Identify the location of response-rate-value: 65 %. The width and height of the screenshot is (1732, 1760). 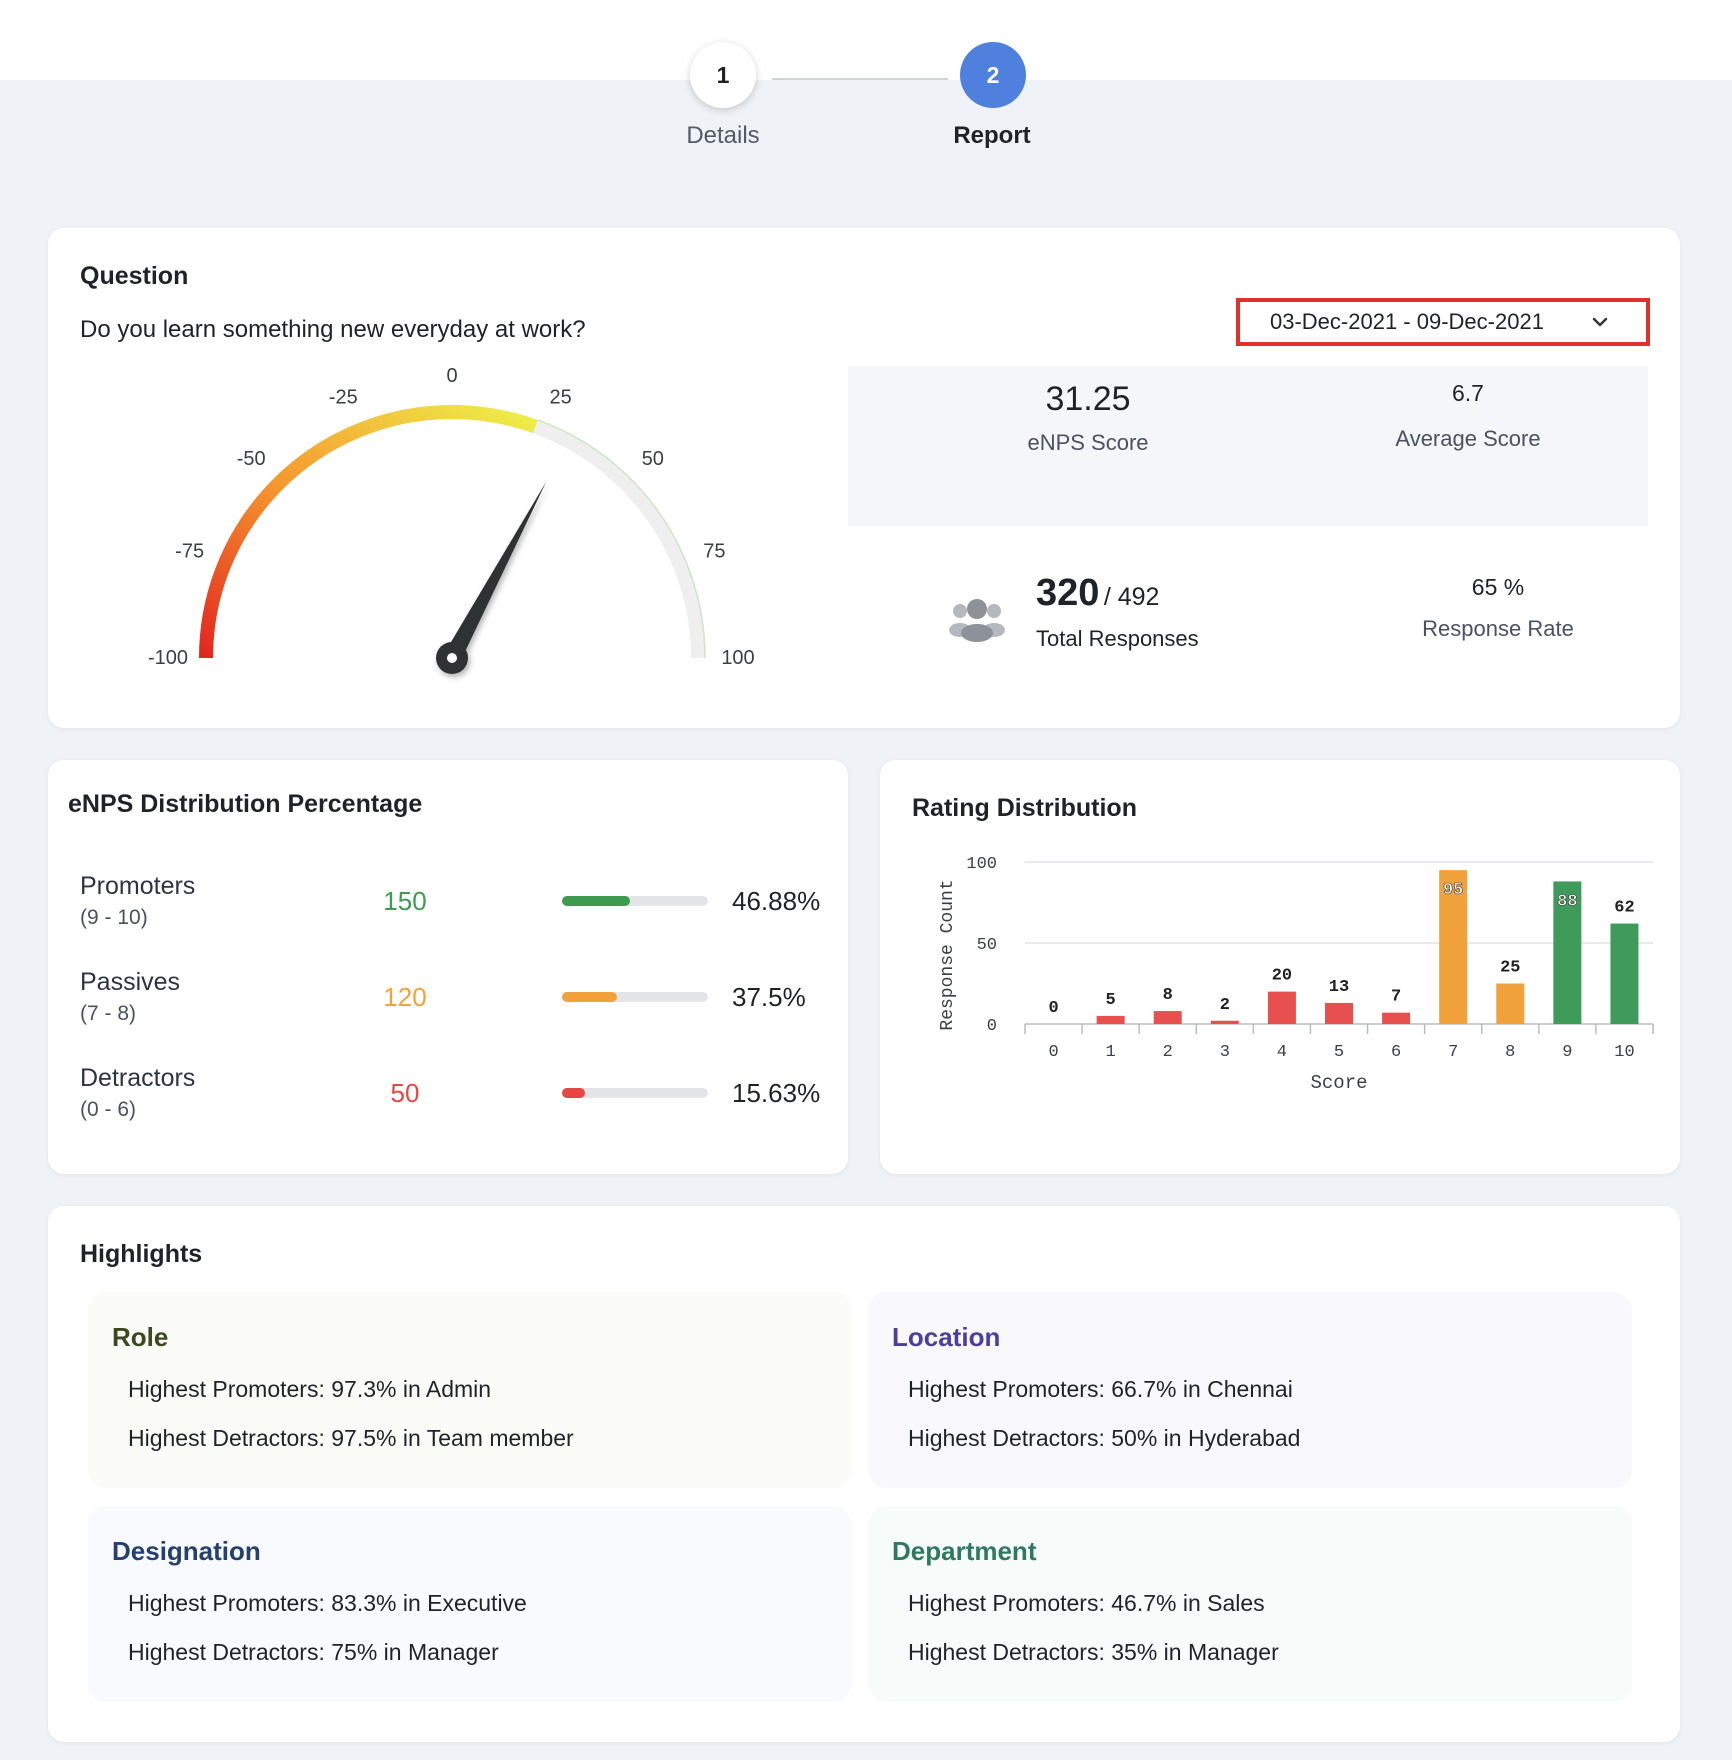
(1498, 587).